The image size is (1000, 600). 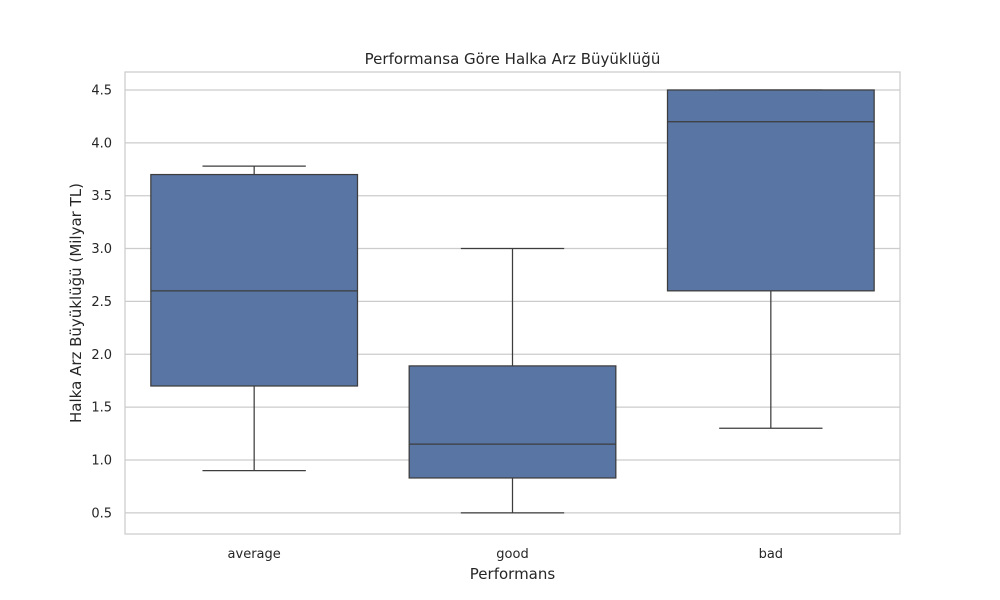 What do you see at coordinates (101, 355) in the screenshot?
I see `y-tick-label: 2.0` at bounding box center [101, 355].